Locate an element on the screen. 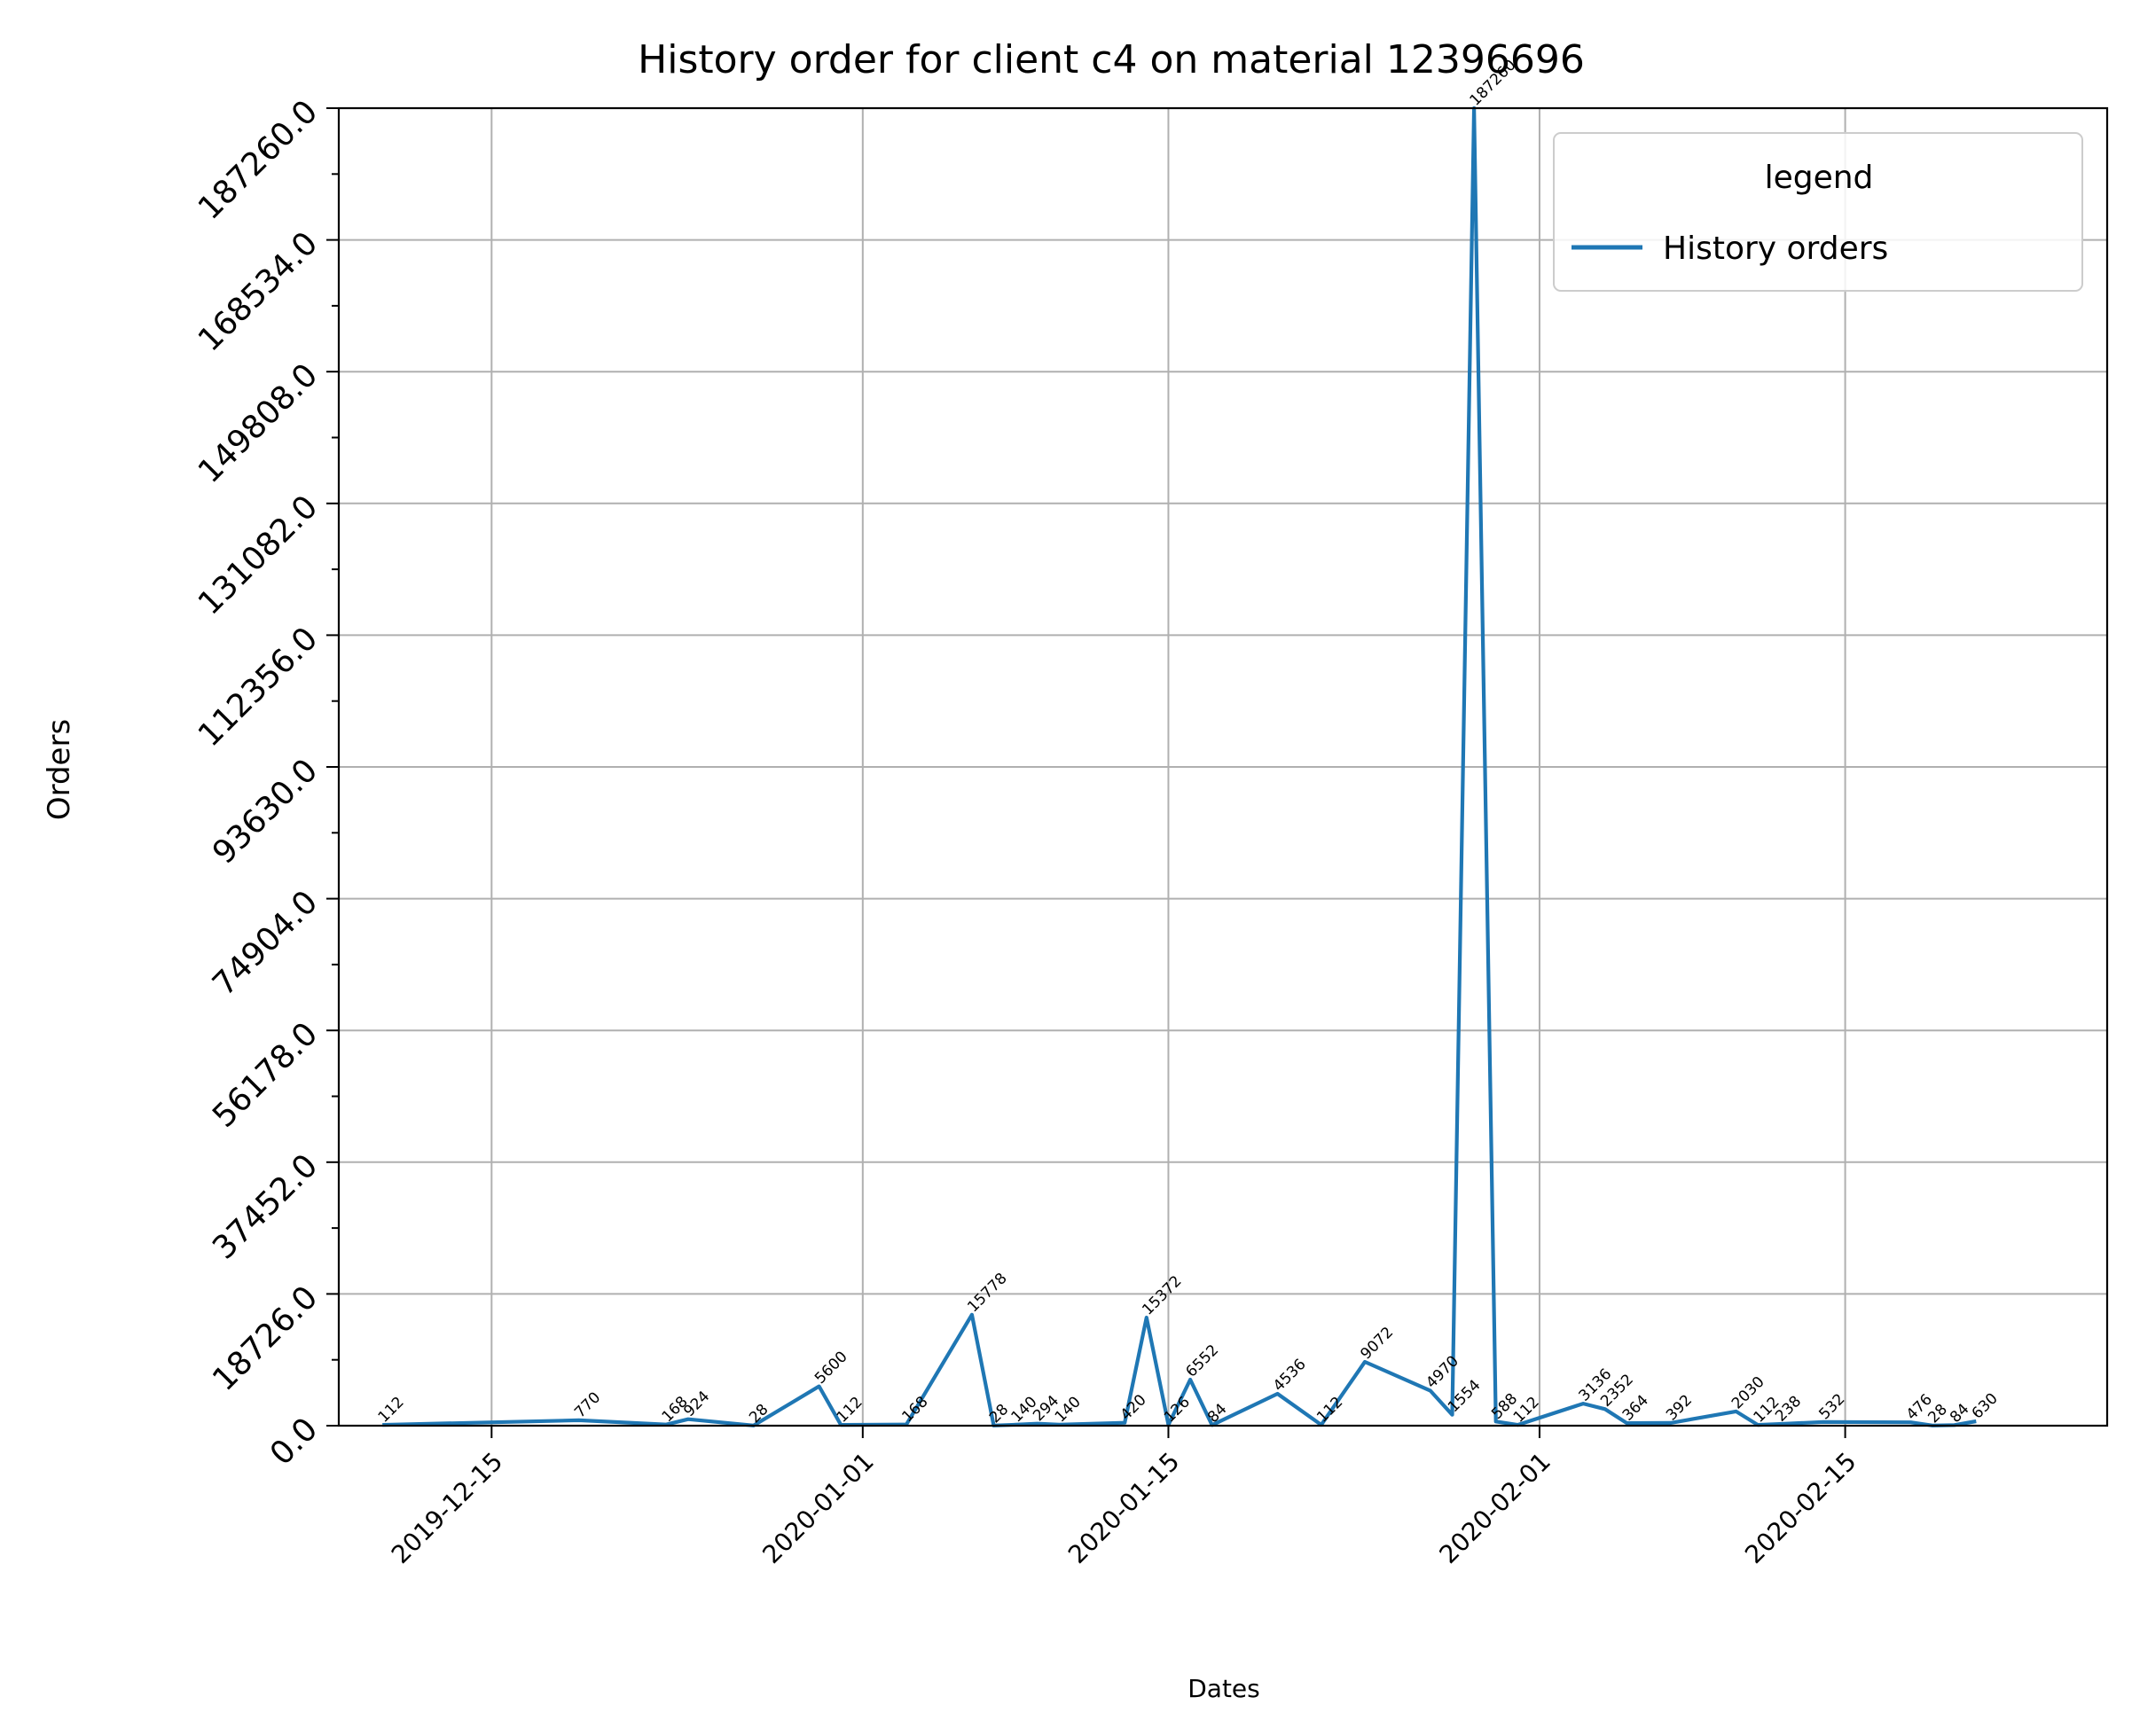 This screenshot has width=2132, height=1736. y-axis-label: Orders is located at coordinates (60, 769).